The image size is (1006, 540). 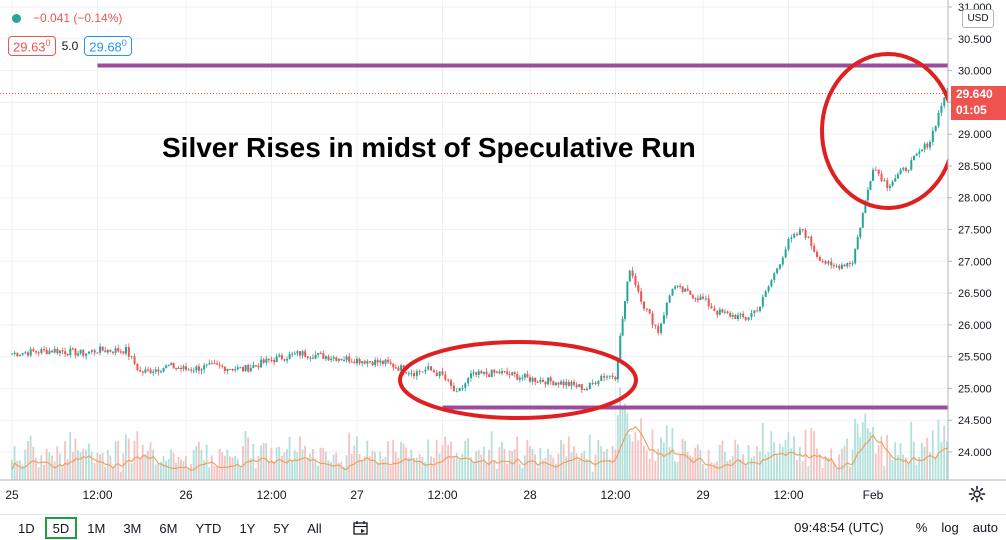 I want to click on y-tick-label: 29.000, so click(x=975, y=135).